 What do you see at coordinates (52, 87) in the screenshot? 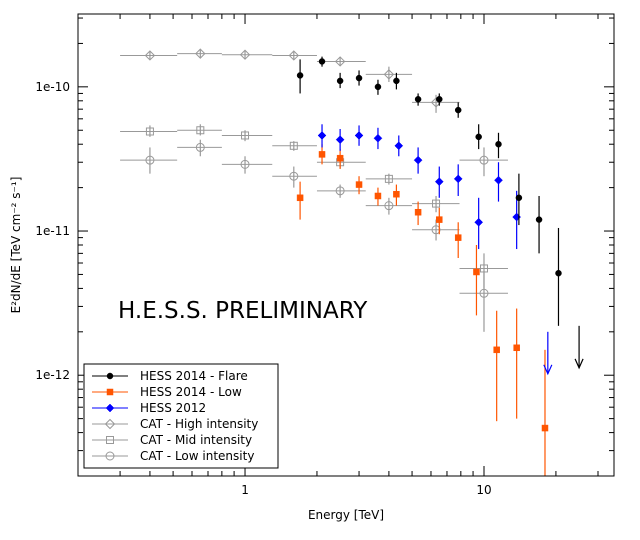
I see `y-tick-label: 1e-10` at bounding box center [52, 87].